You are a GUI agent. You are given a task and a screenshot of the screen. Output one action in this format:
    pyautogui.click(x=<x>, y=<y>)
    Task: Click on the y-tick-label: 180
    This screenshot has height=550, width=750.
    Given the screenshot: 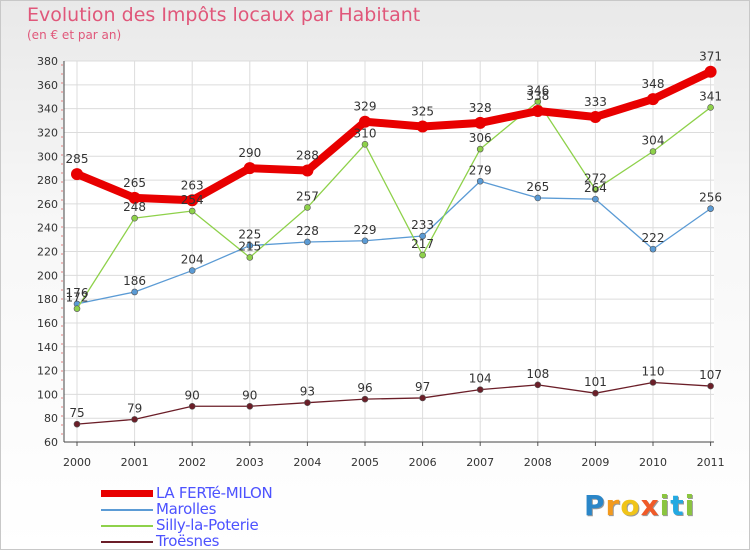 What is the action you would take?
    pyautogui.click(x=47, y=299)
    